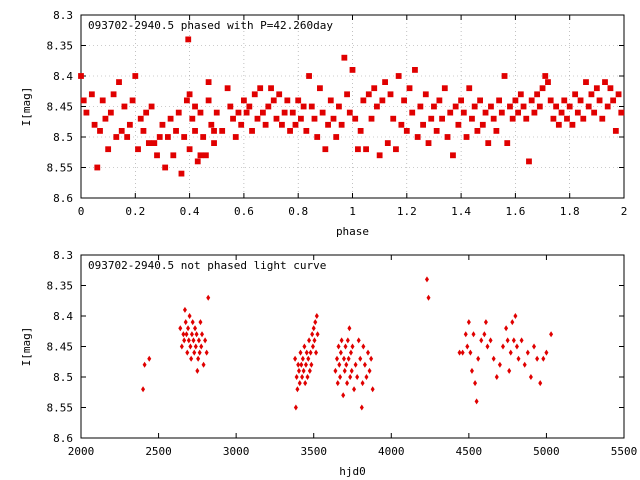 The width and height of the screenshot is (640, 480). Describe the element at coordinates (407, 211) in the screenshot. I see `x-tick-label: 1.2` at that location.